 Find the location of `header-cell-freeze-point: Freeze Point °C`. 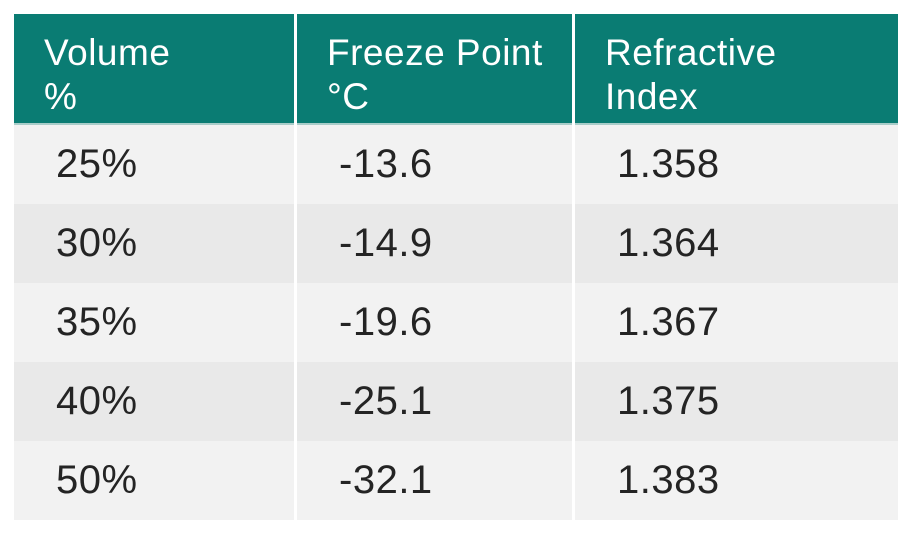

header-cell-freeze-point: Freeze Point °C is located at coordinates (434, 69).